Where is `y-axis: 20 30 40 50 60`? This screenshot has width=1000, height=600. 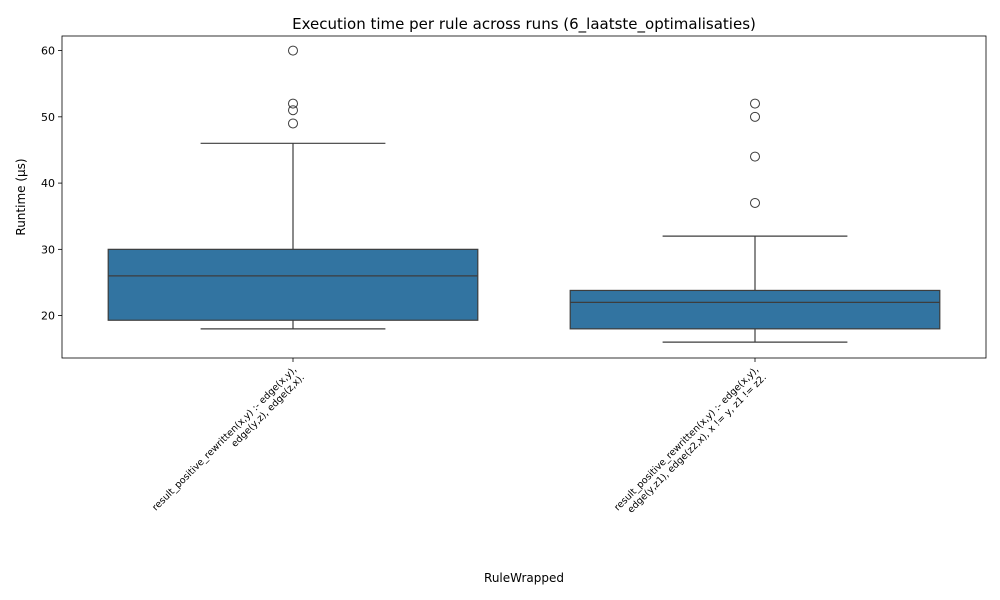
y-axis: 20 30 40 50 60 is located at coordinates (51, 184).